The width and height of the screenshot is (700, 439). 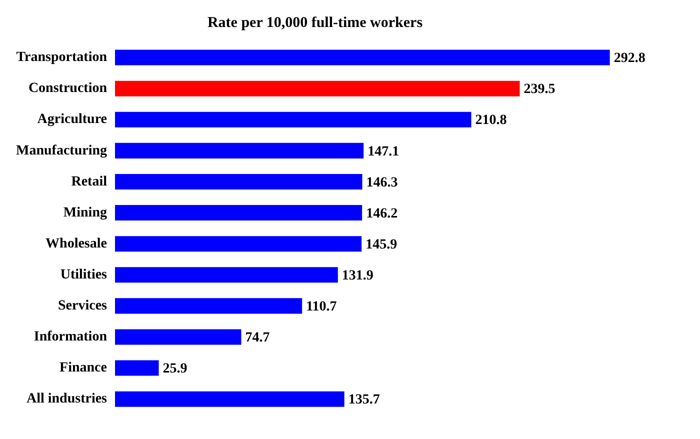 I want to click on data-label: 110.7, so click(x=321, y=307).